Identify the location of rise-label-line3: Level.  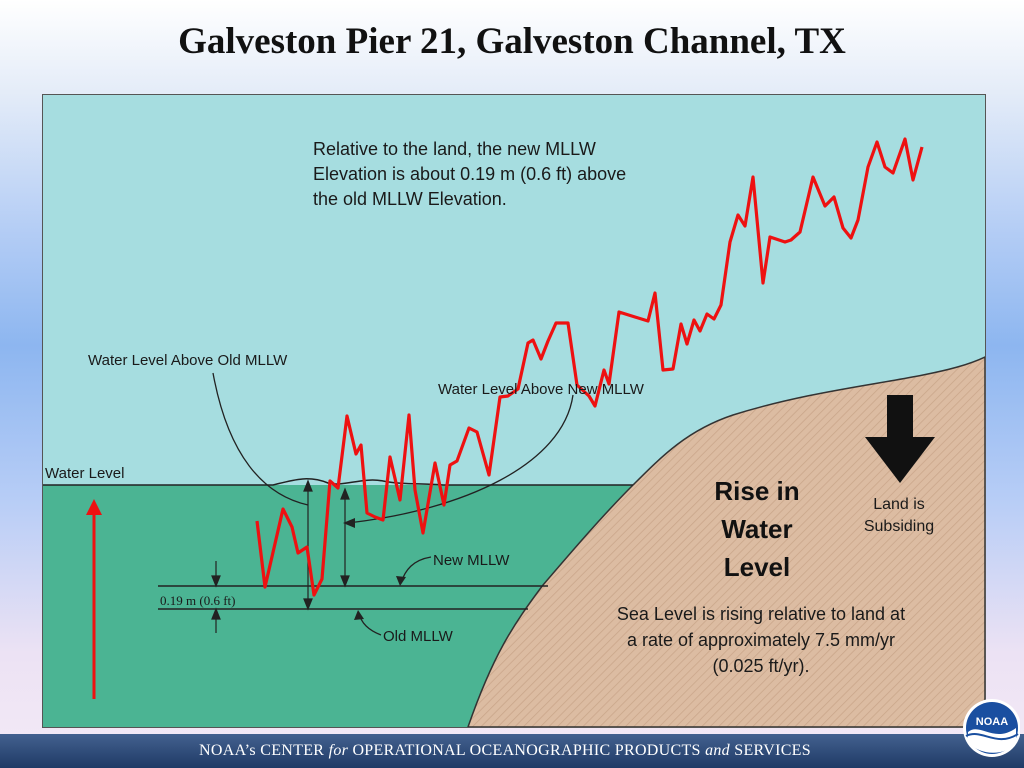
(757, 567).